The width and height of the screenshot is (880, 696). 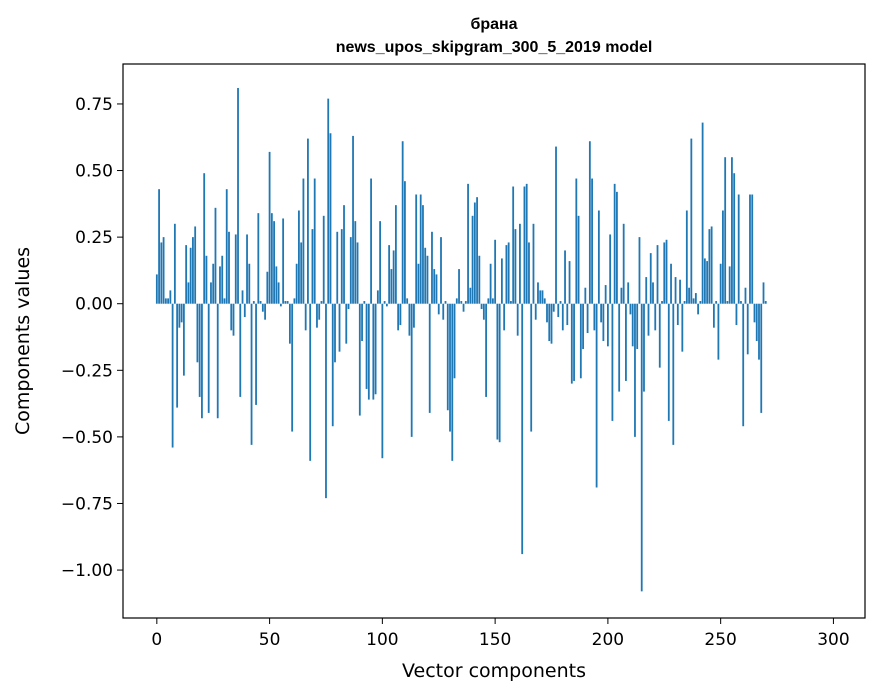 What do you see at coordinates (87, 504) in the screenshot?
I see `y-tick-label: −0.75` at bounding box center [87, 504].